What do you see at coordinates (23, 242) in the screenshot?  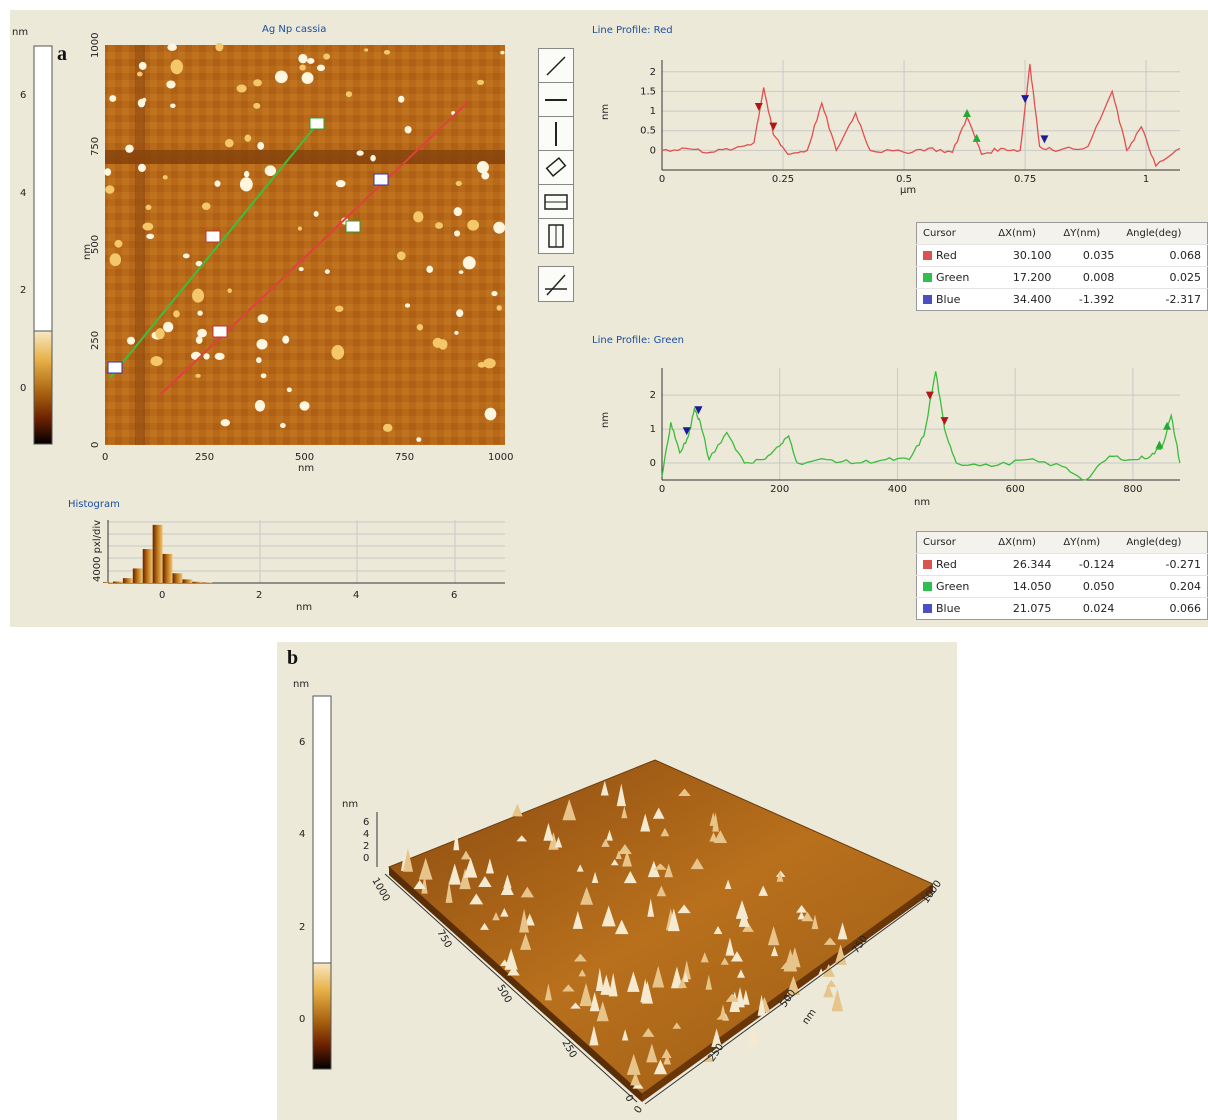 I see `colorbar-ticks: 6 4 2 0` at bounding box center [23, 242].